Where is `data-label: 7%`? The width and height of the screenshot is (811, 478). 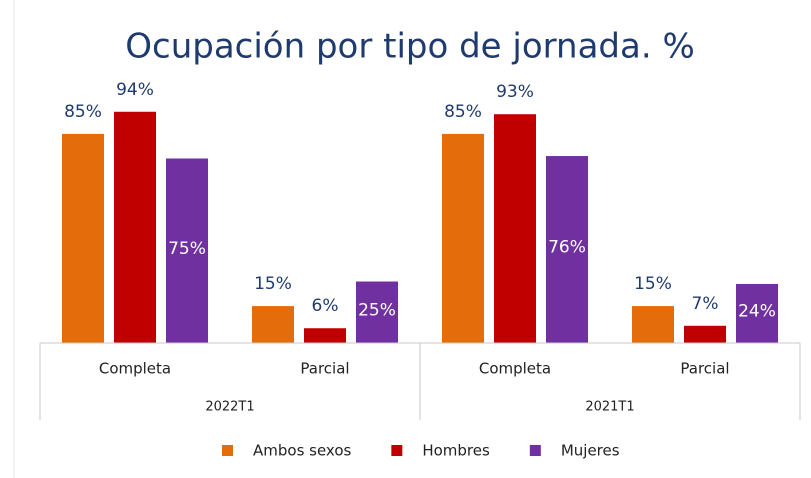 data-label: 7% is located at coordinates (705, 304).